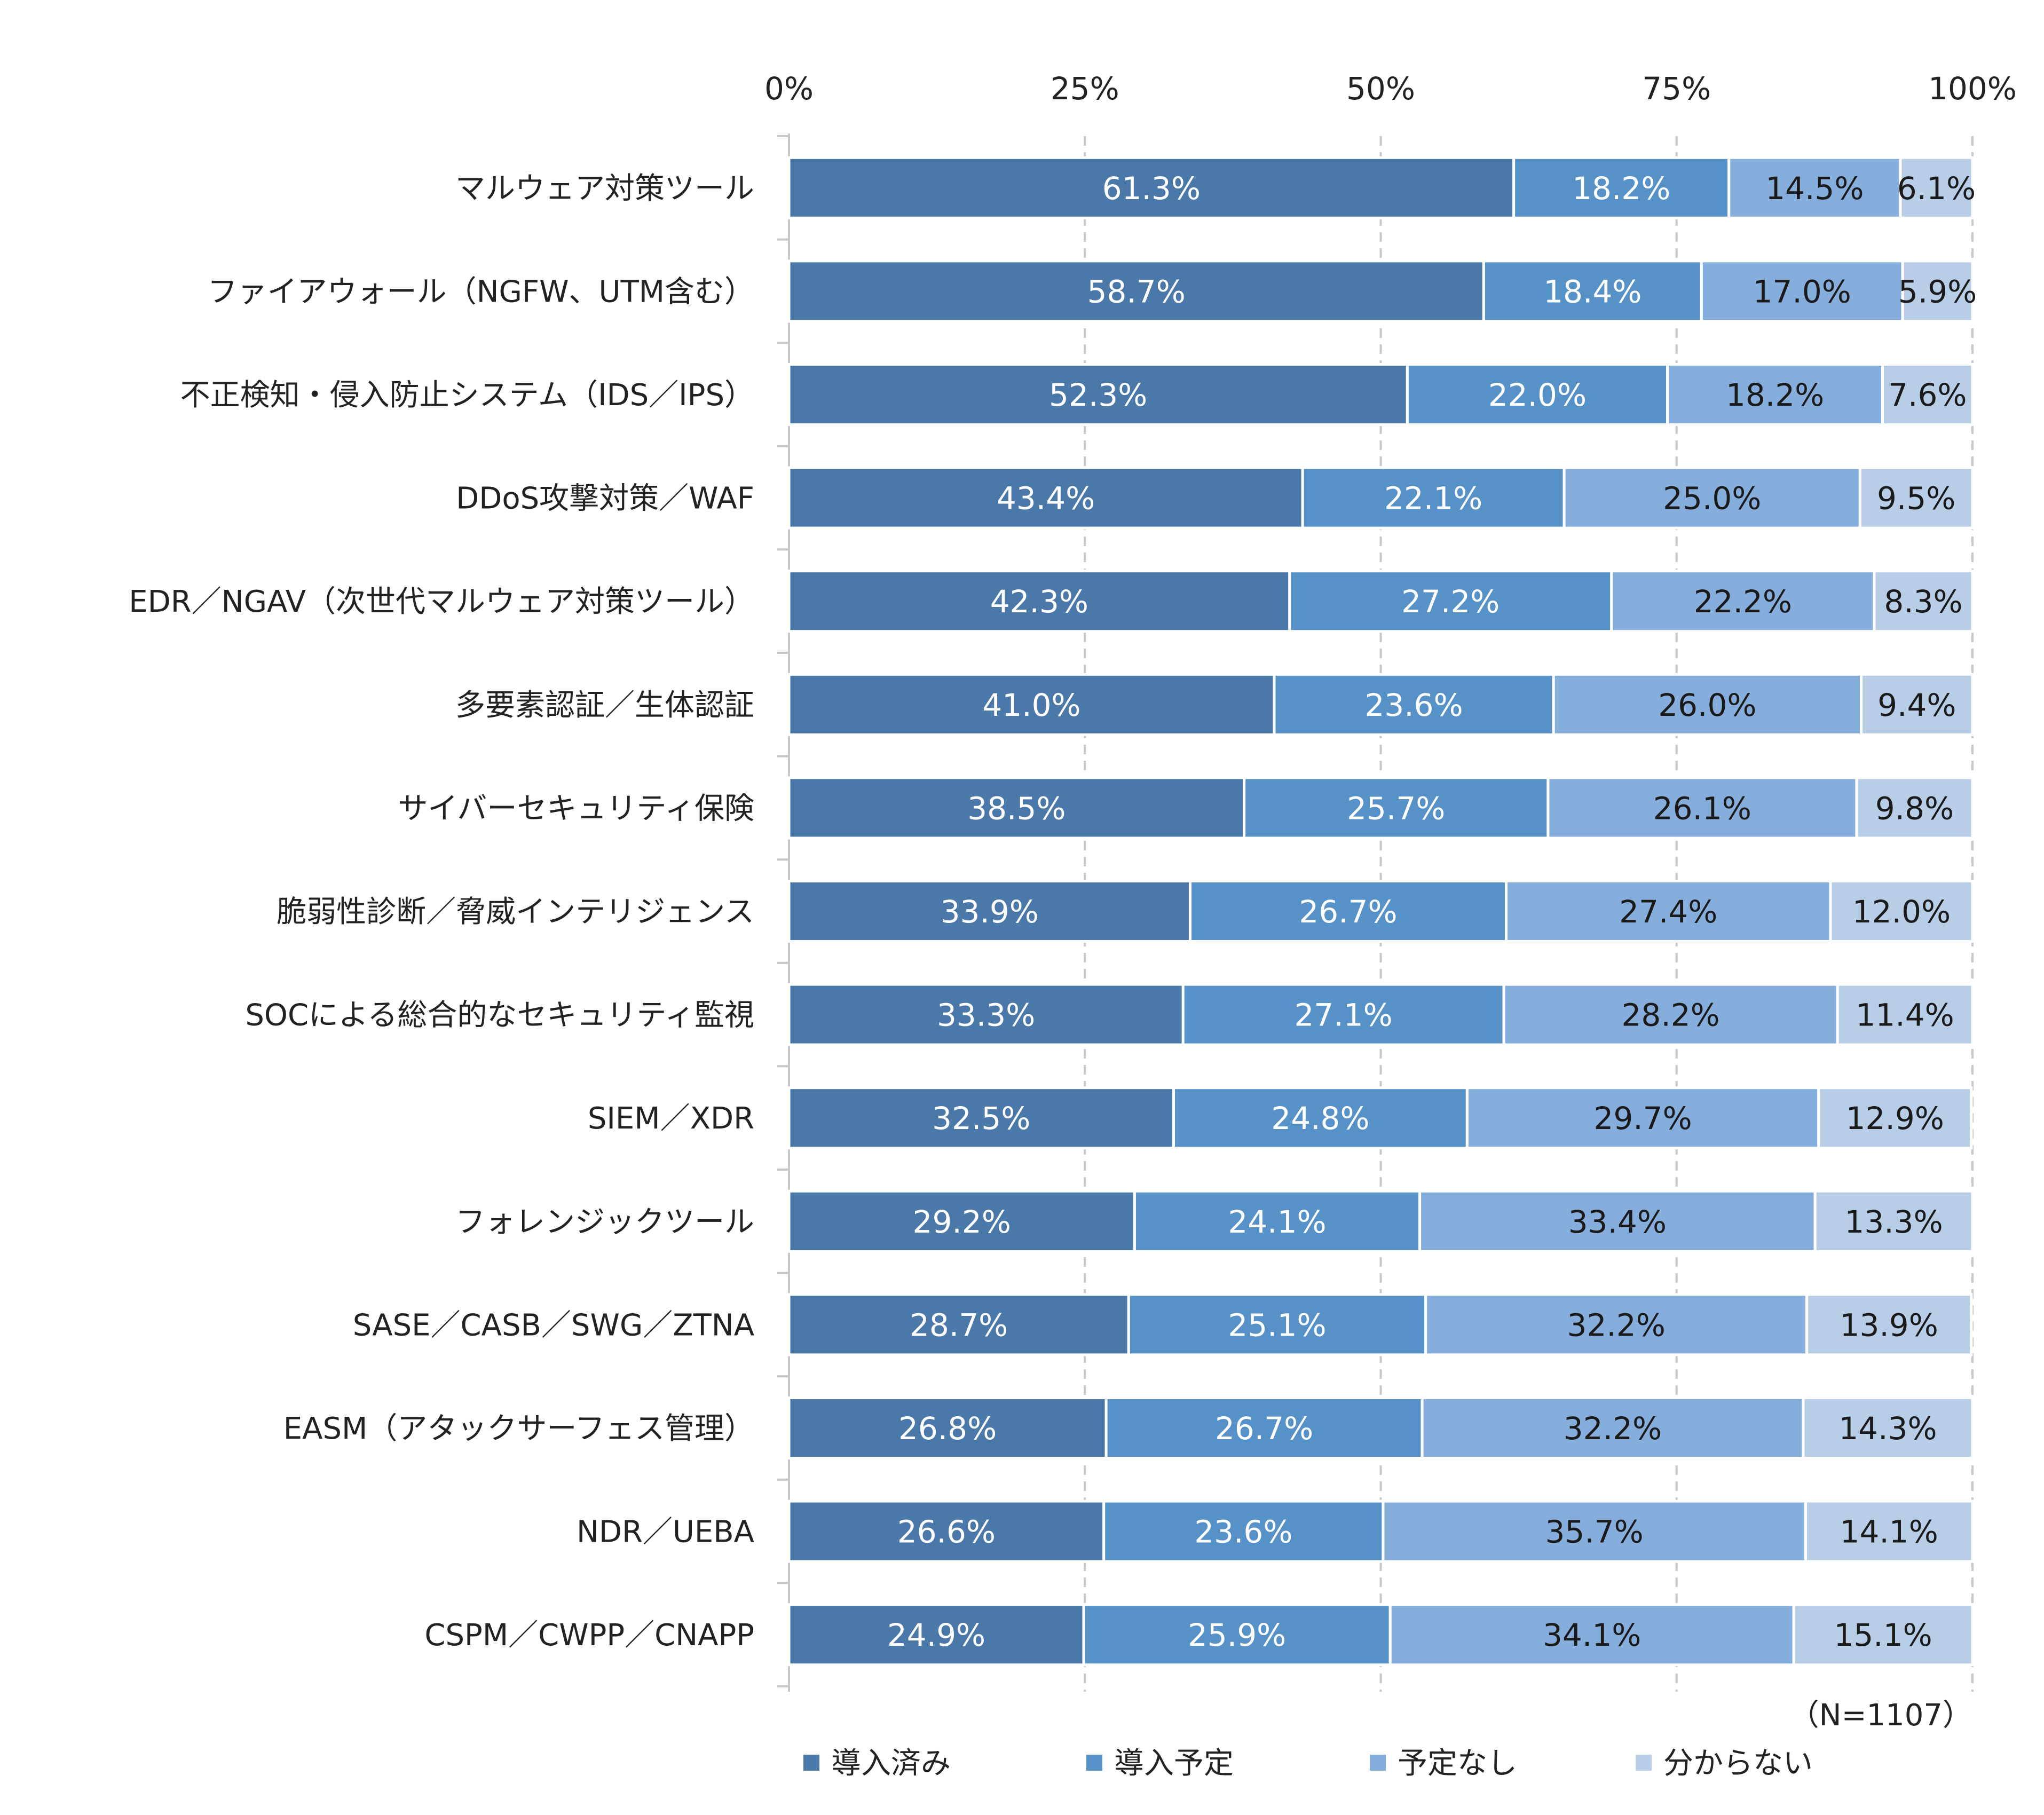 This screenshot has width=2044, height=1815. What do you see at coordinates (553, 1325) in the screenshot?
I see `category-label: SASE／CASB／SWG／ZTNA` at bounding box center [553, 1325].